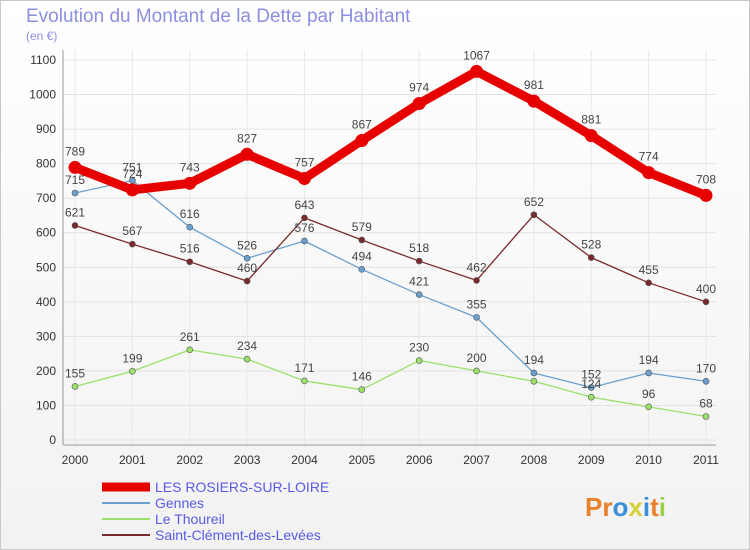 Image resolution: width=750 pixels, height=550 pixels. Describe the element at coordinates (247, 245) in the screenshot. I see `data-label: 526` at that location.